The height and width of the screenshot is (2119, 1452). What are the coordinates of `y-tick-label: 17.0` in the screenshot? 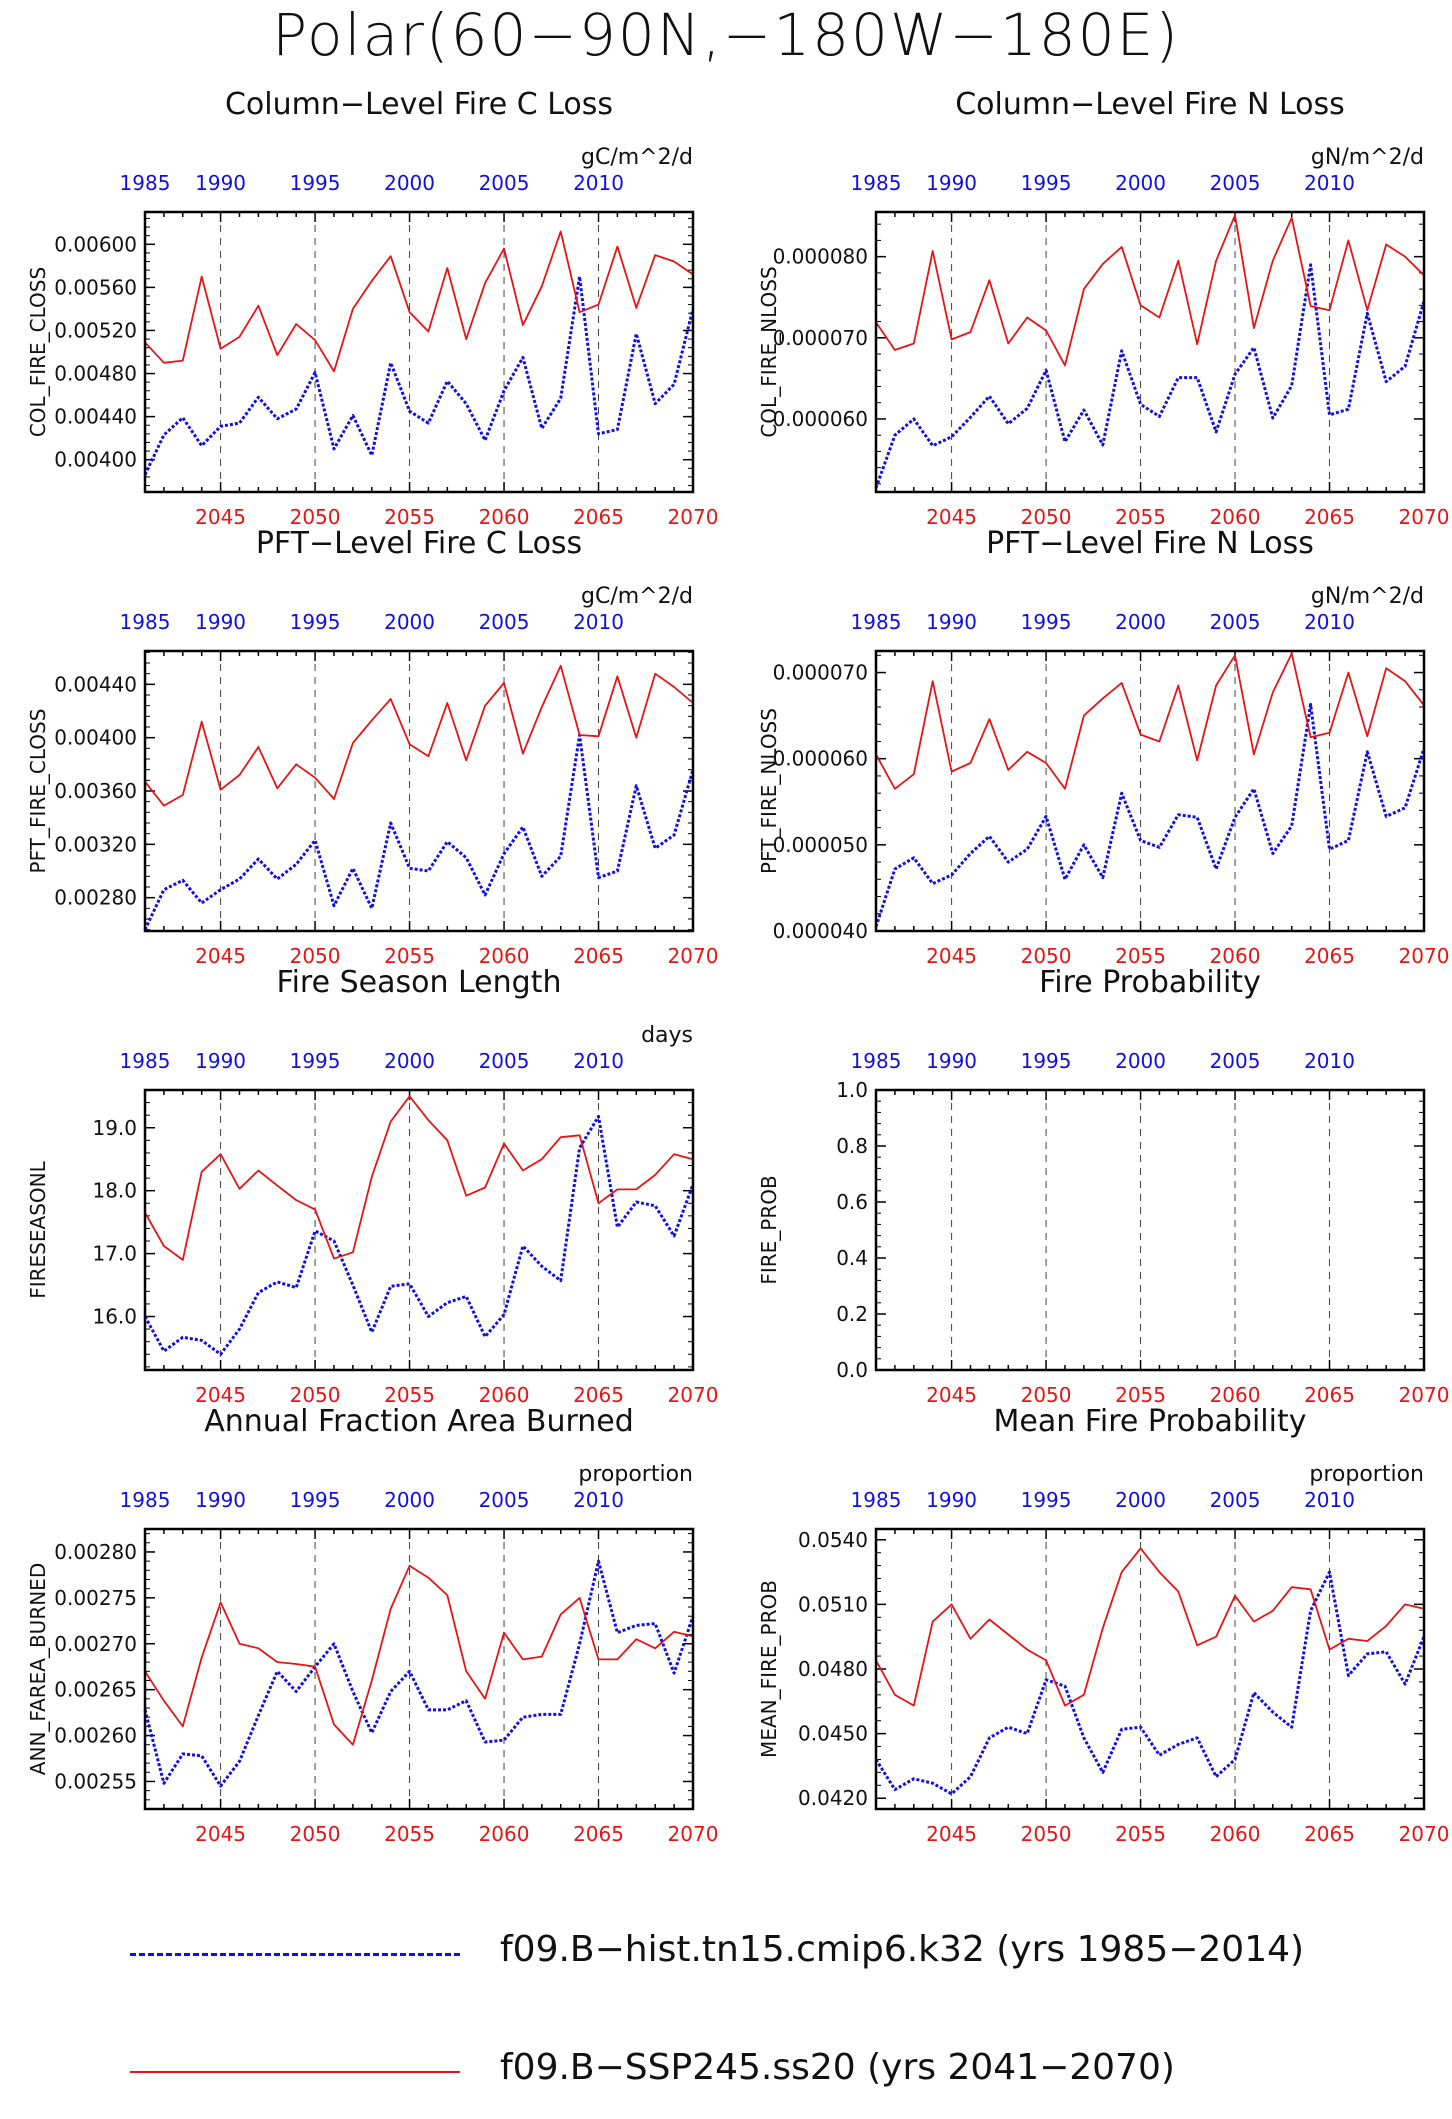 It's located at (114, 1254).